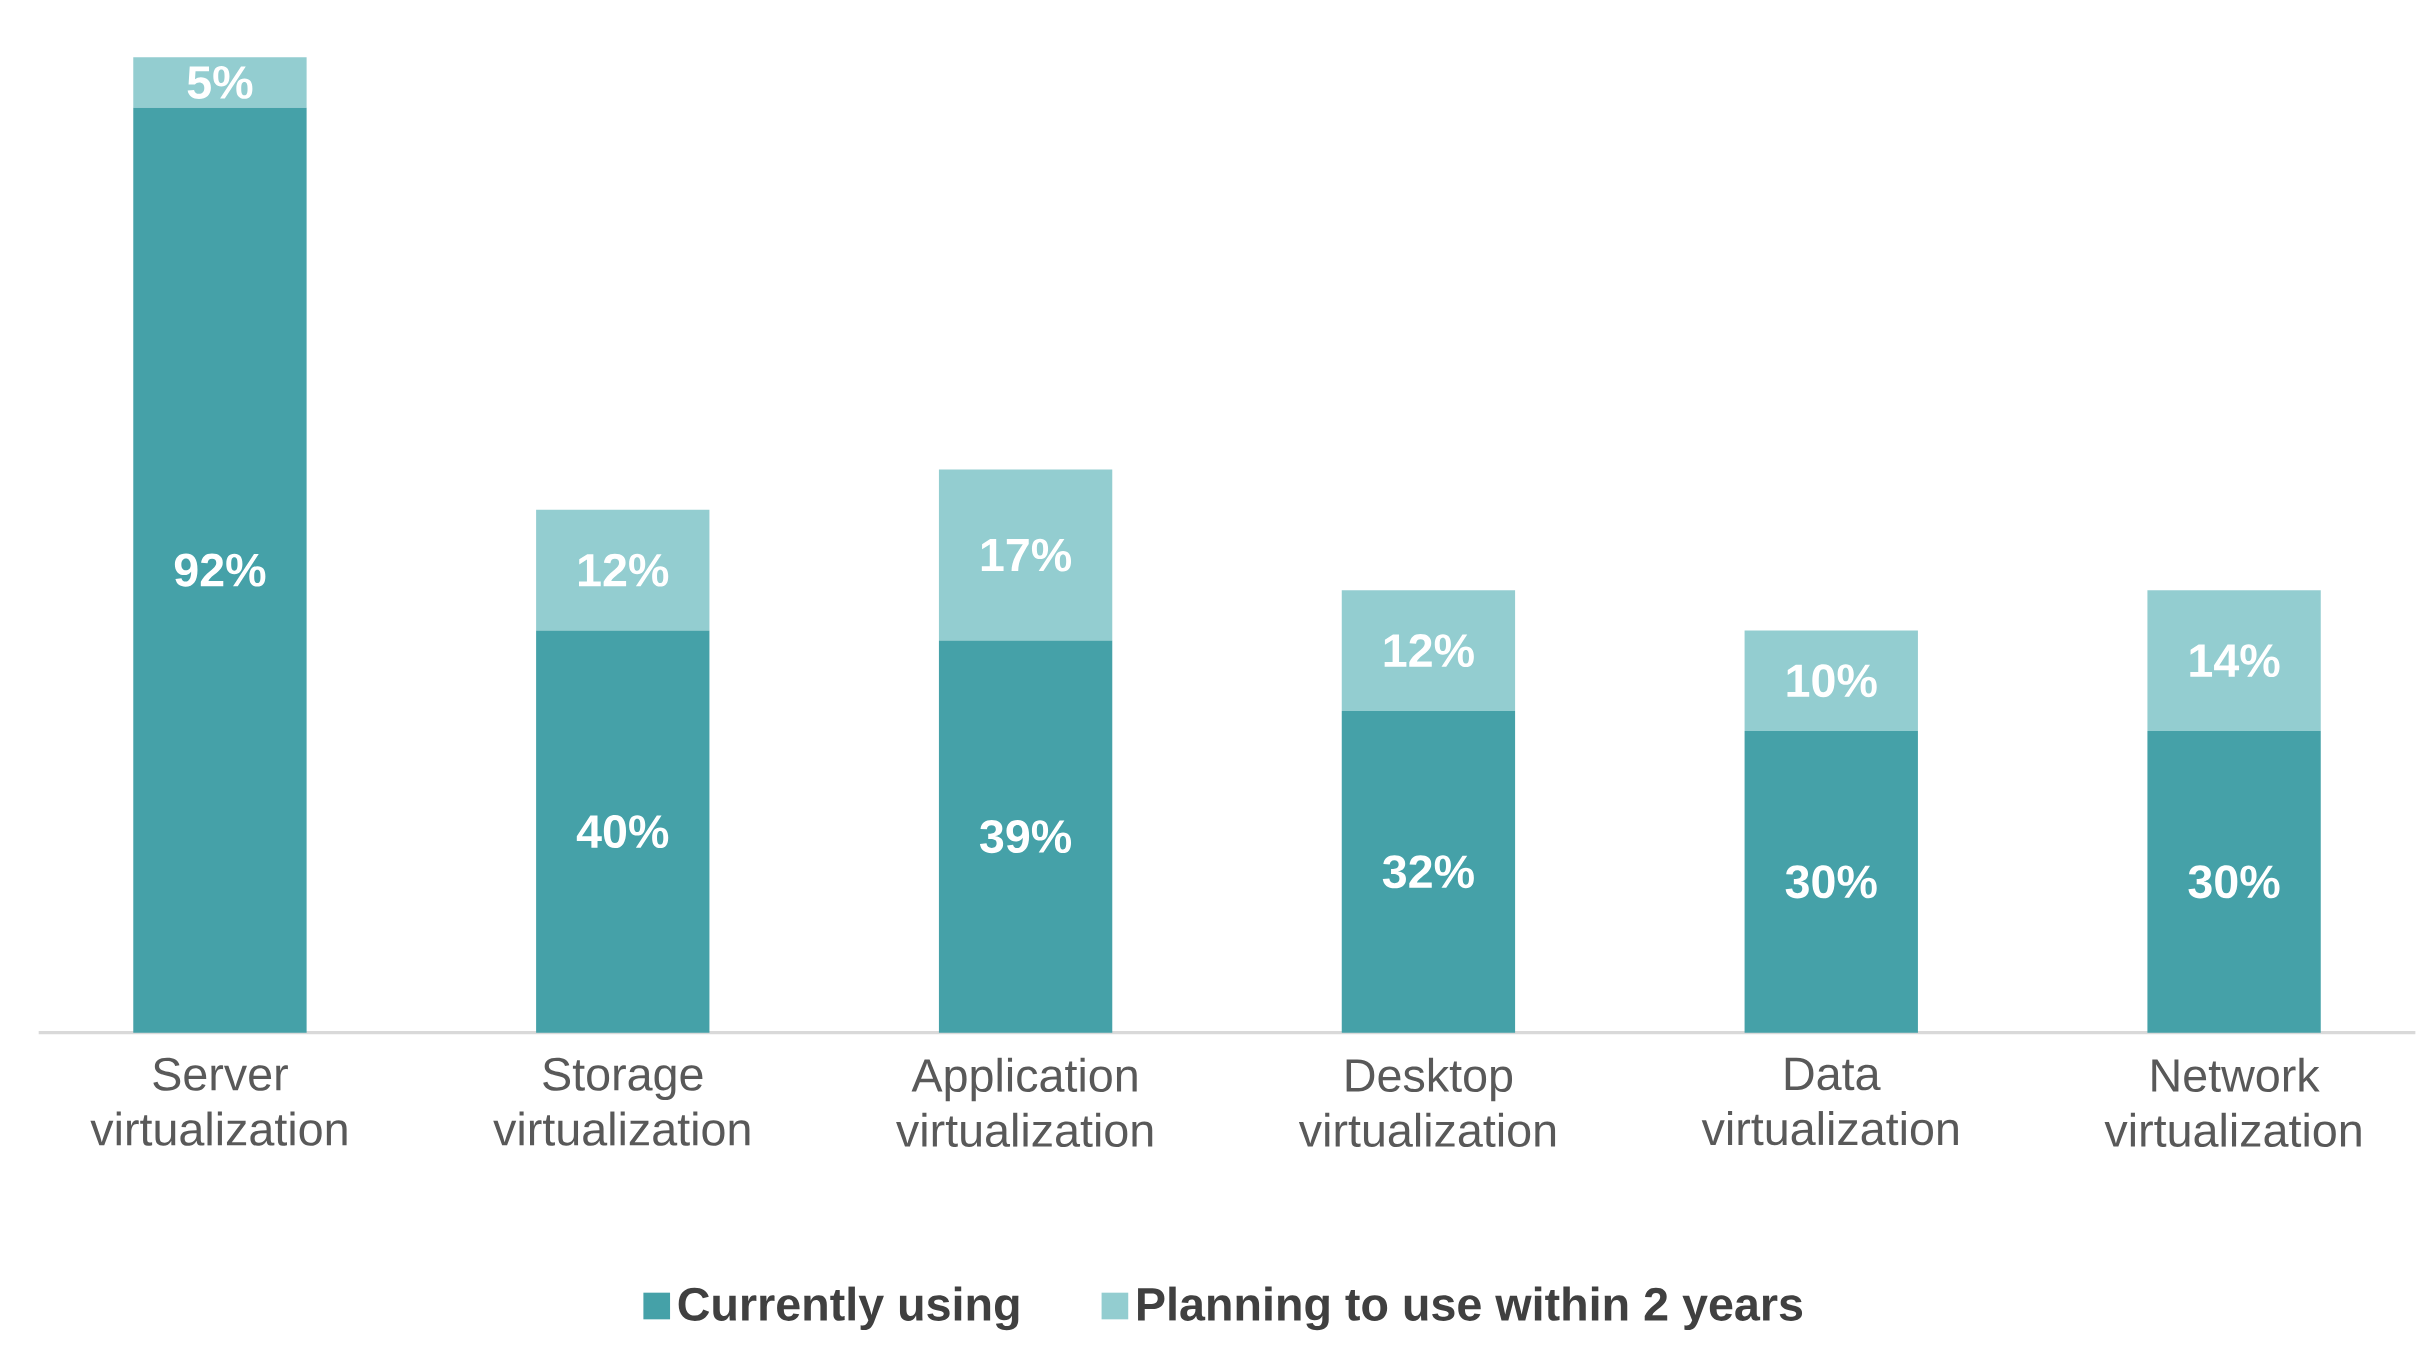  I want to click on data-label: 39%, so click(1025, 837).